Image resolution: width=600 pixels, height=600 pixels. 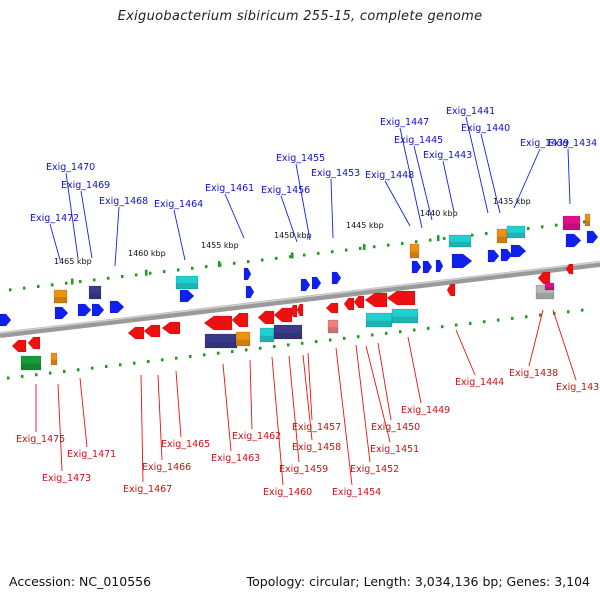 I want to click on scale-label: 1465 kbp, so click(x=73, y=261).